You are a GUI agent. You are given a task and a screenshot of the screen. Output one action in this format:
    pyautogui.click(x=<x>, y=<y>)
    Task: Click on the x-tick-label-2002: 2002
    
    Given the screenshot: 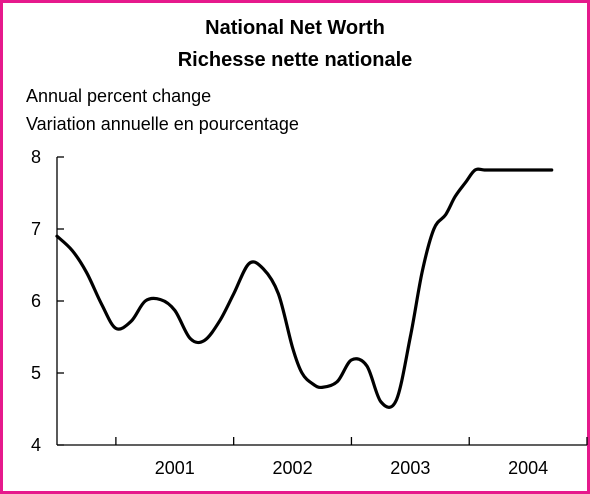 What is the action you would take?
    pyautogui.click(x=293, y=468)
    